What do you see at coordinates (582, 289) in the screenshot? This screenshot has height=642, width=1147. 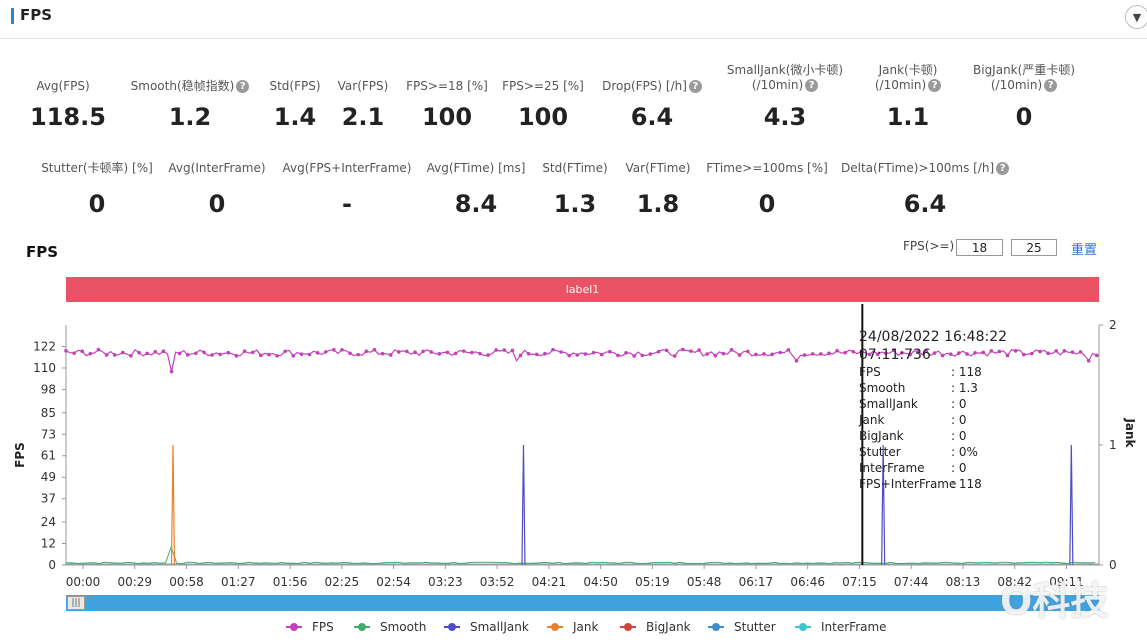 I see `label-band: label1` at bounding box center [582, 289].